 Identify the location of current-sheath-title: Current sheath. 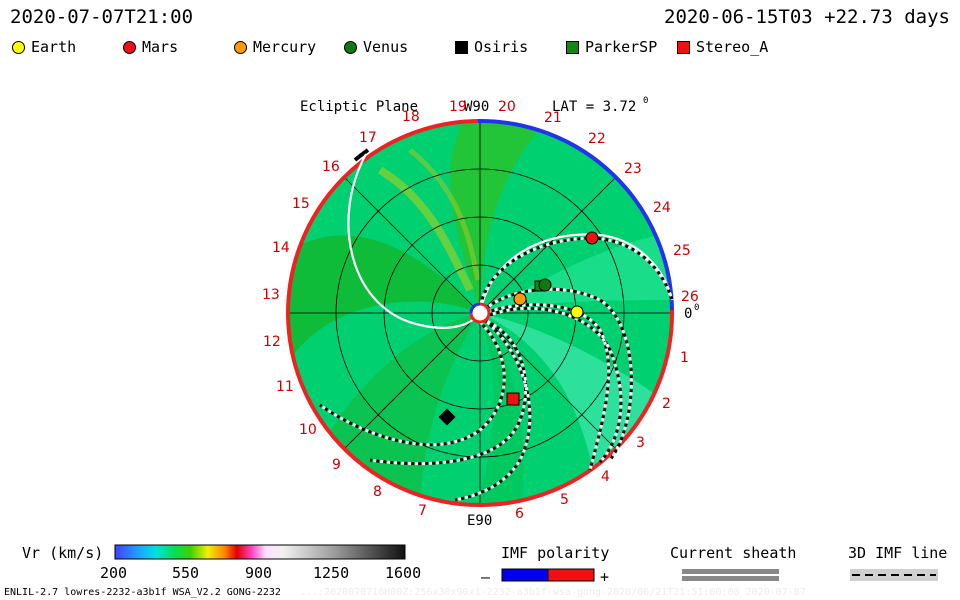
(733, 553).